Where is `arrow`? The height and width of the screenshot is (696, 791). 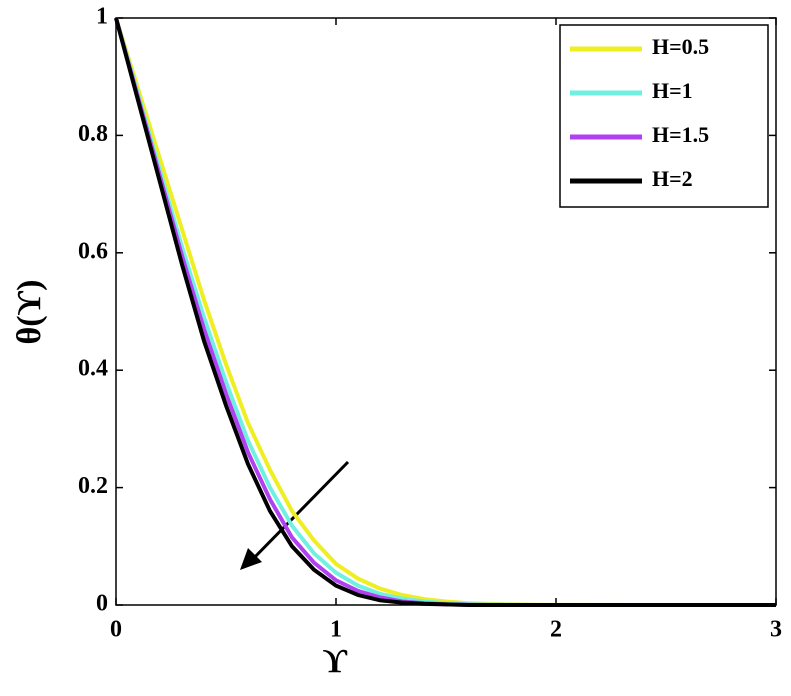
arrow is located at coordinates (295, 515).